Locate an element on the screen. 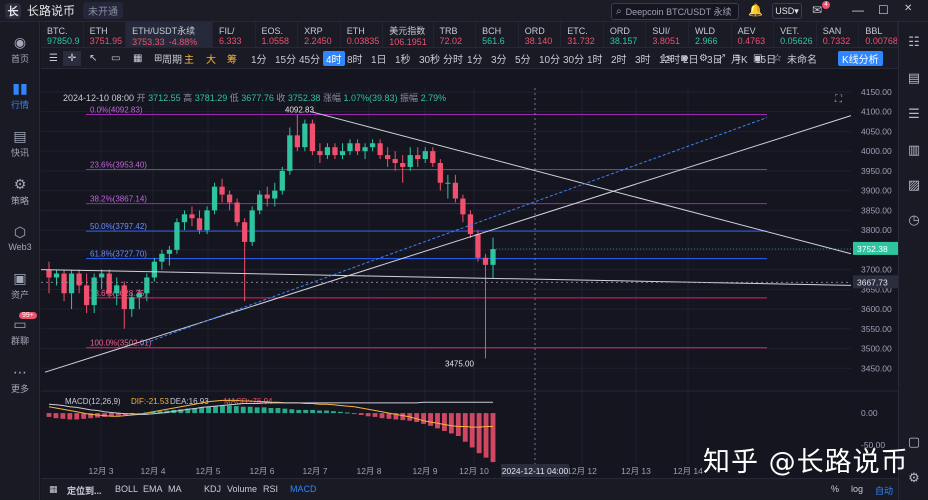  ticker-item: ORD 38.140 is located at coordinates (540, 34).